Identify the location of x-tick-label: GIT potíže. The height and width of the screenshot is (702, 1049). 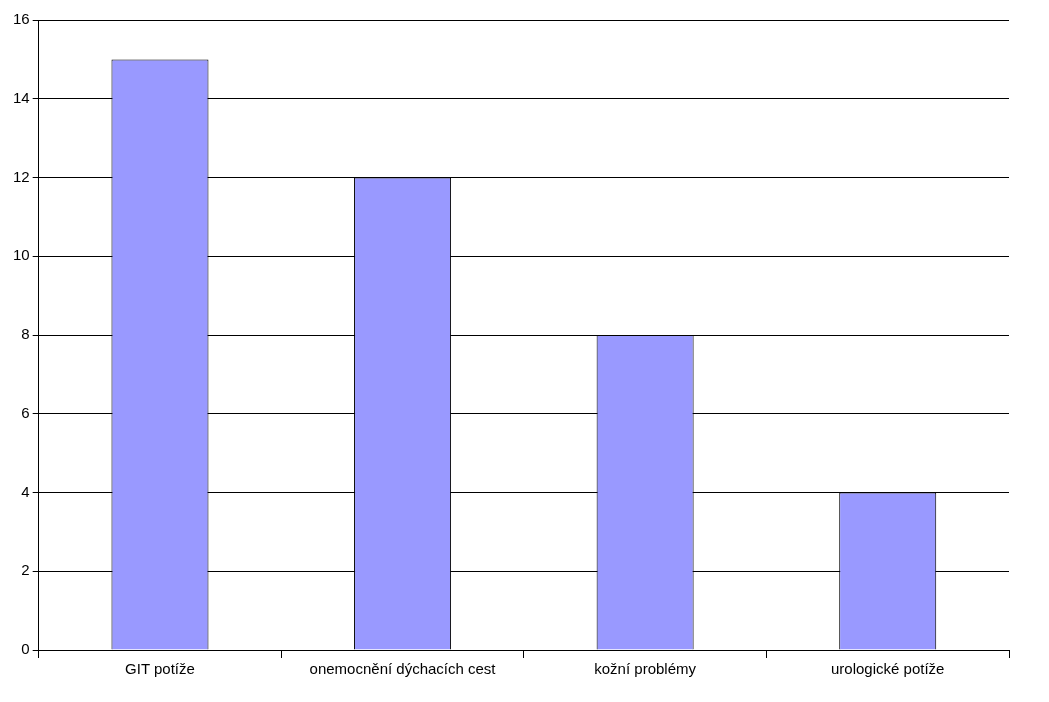
(160, 669).